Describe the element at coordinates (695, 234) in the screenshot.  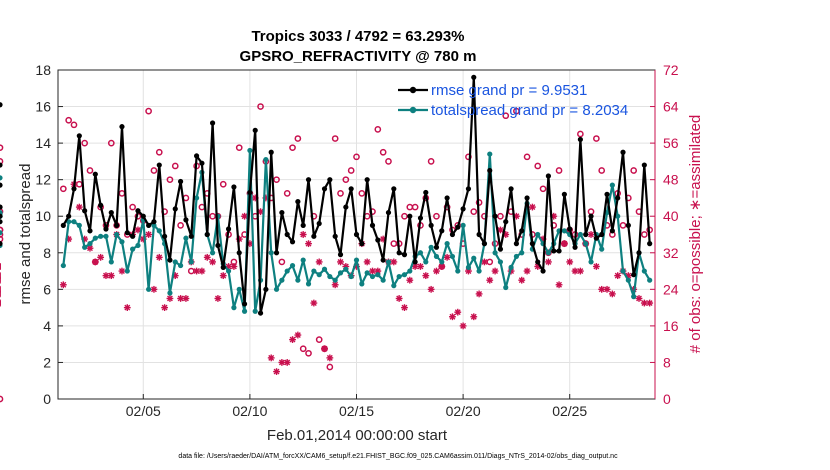
I see `y-axis-label-right: # of obs: o=possible; ∗=assimilated` at that location.